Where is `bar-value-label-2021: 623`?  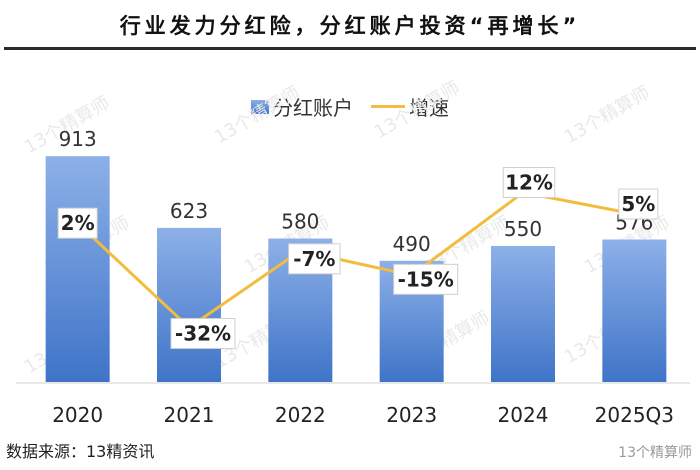 bar-value-label-2021: 623 is located at coordinates (189, 211).